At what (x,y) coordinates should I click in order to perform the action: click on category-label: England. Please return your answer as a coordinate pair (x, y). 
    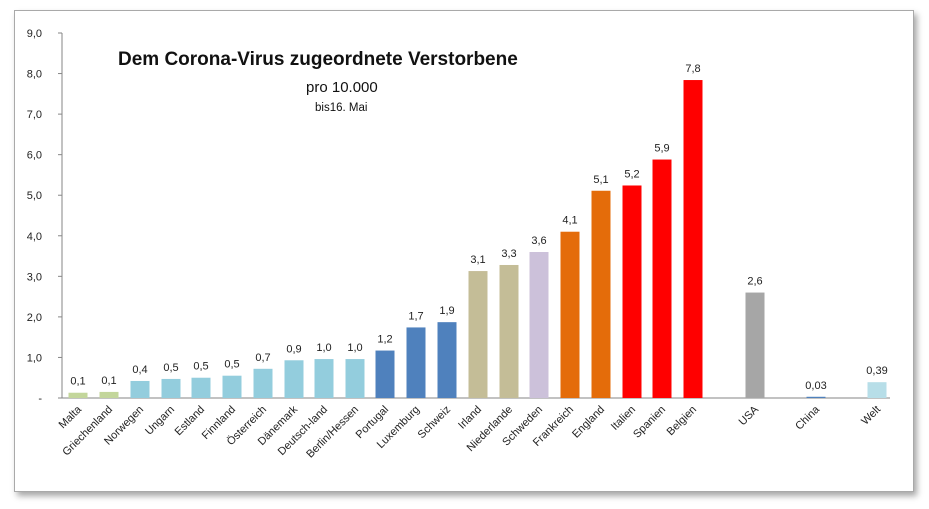
    Looking at the image, I should click on (588, 422).